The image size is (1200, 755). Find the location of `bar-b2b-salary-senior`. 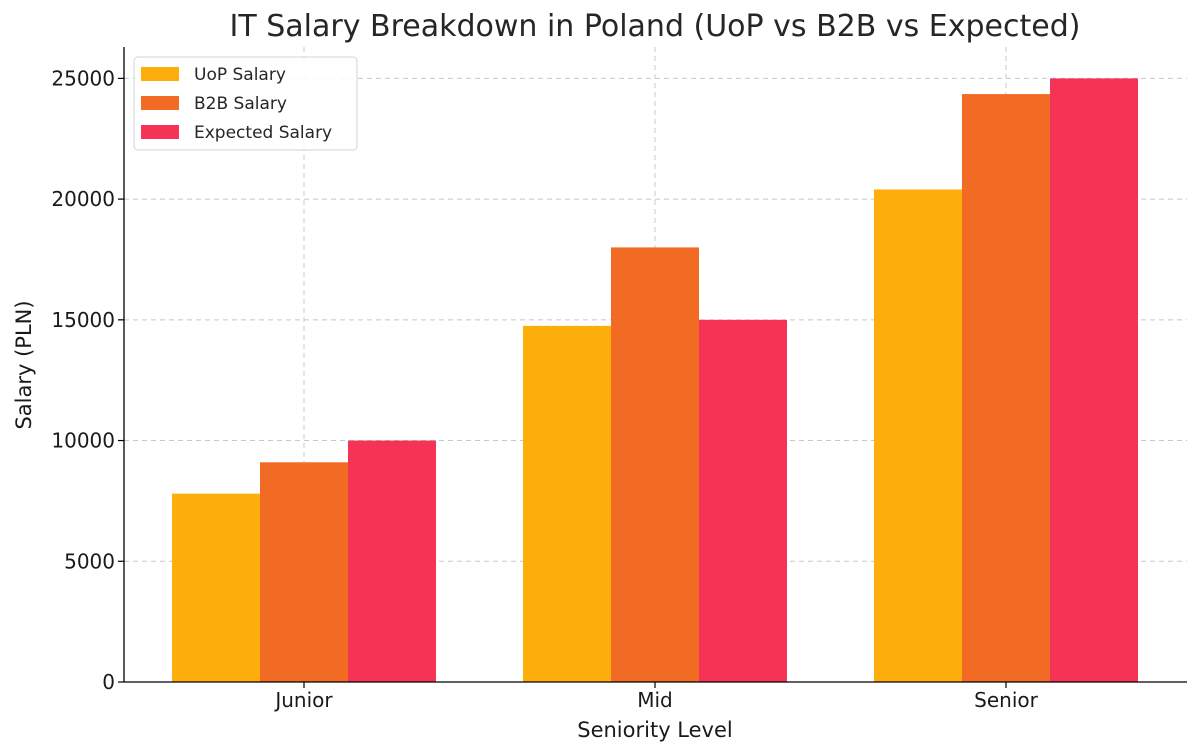

bar-b2b-salary-senior is located at coordinates (1006, 388).